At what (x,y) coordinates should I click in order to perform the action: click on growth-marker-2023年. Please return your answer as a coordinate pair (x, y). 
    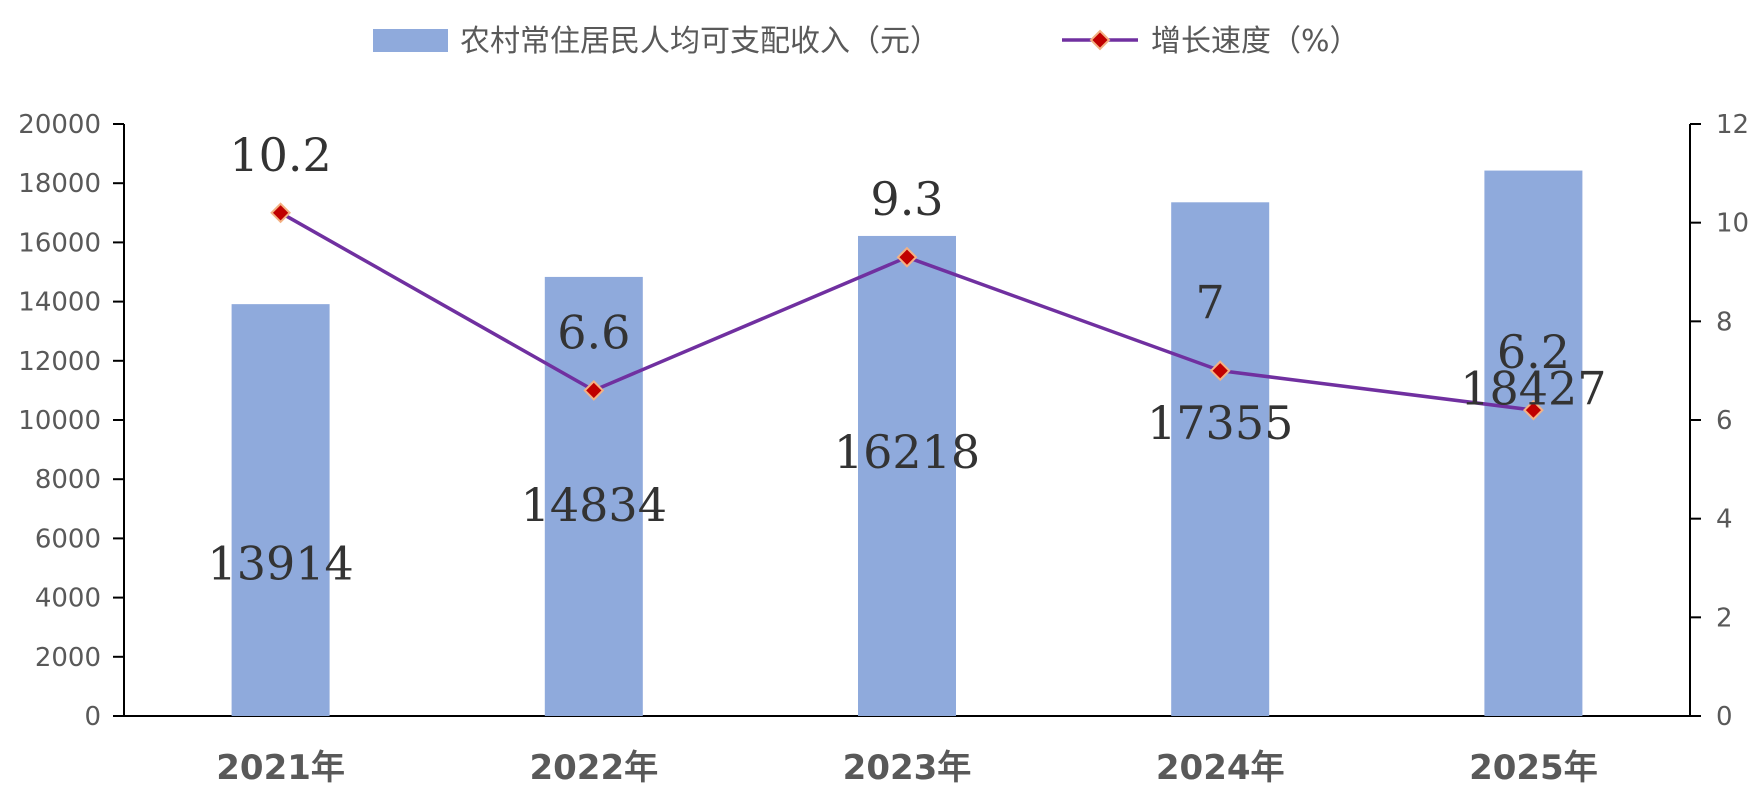
    Looking at the image, I should click on (907, 257).